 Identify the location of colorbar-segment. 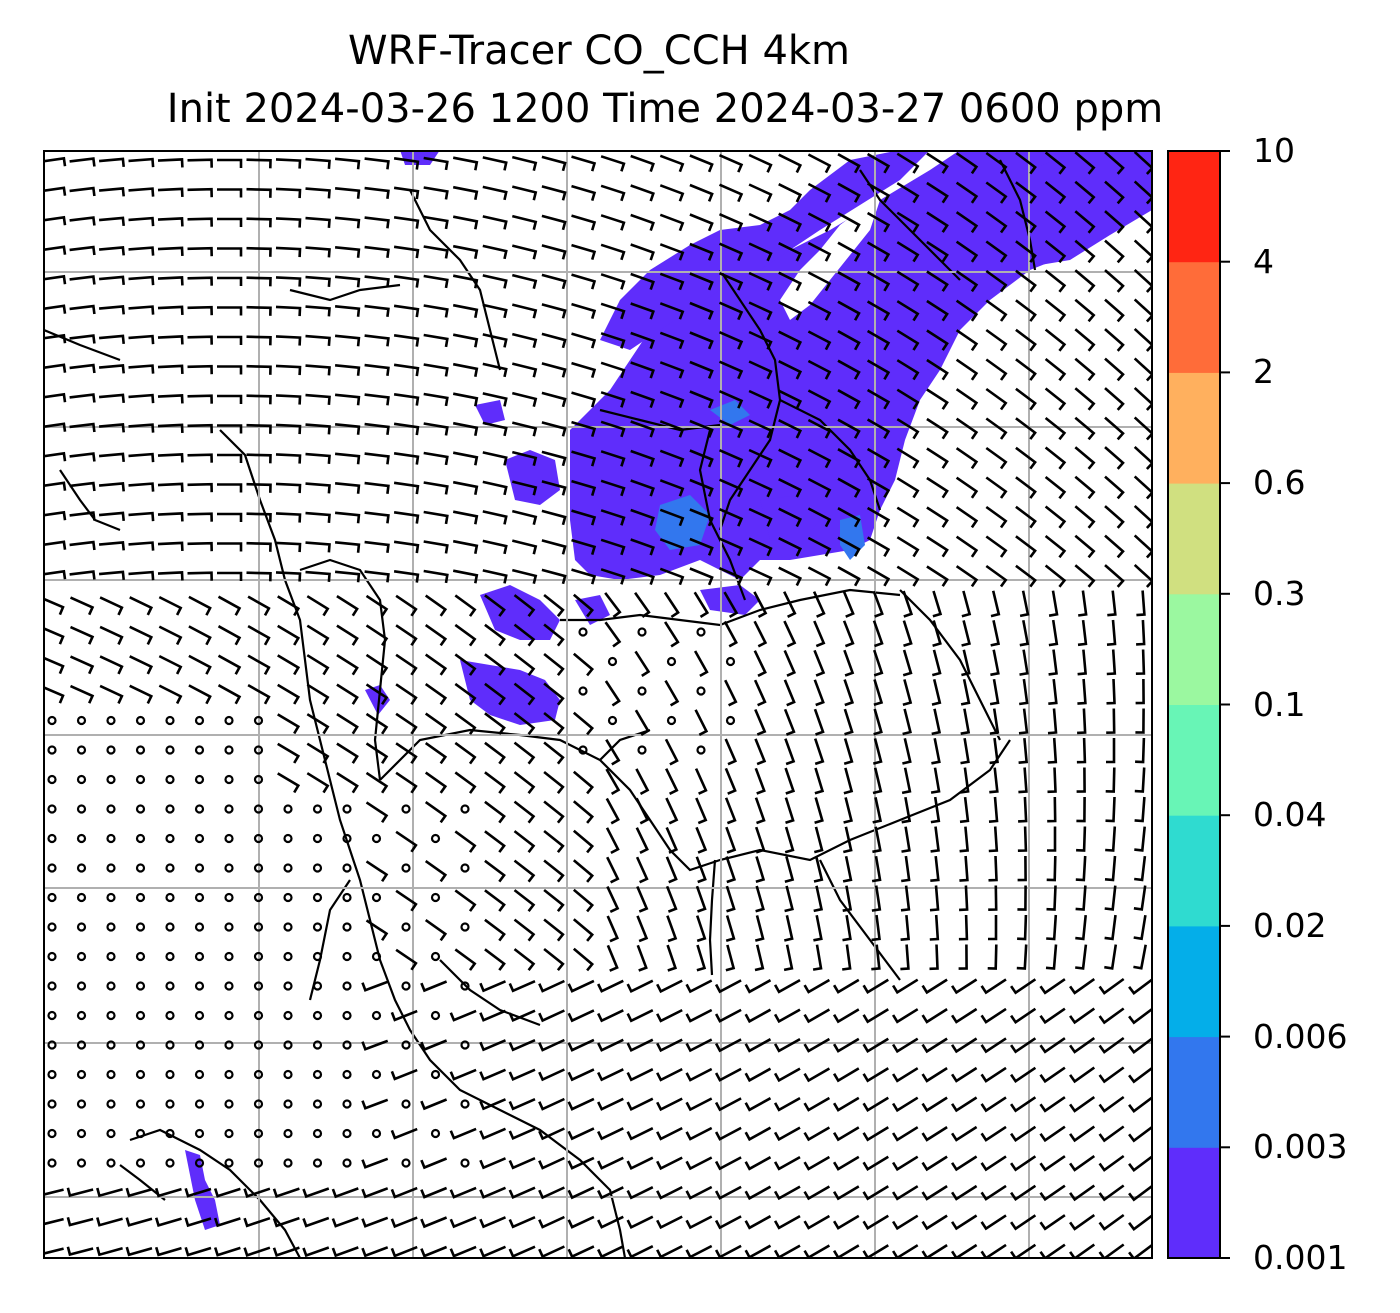
(1194, 207).